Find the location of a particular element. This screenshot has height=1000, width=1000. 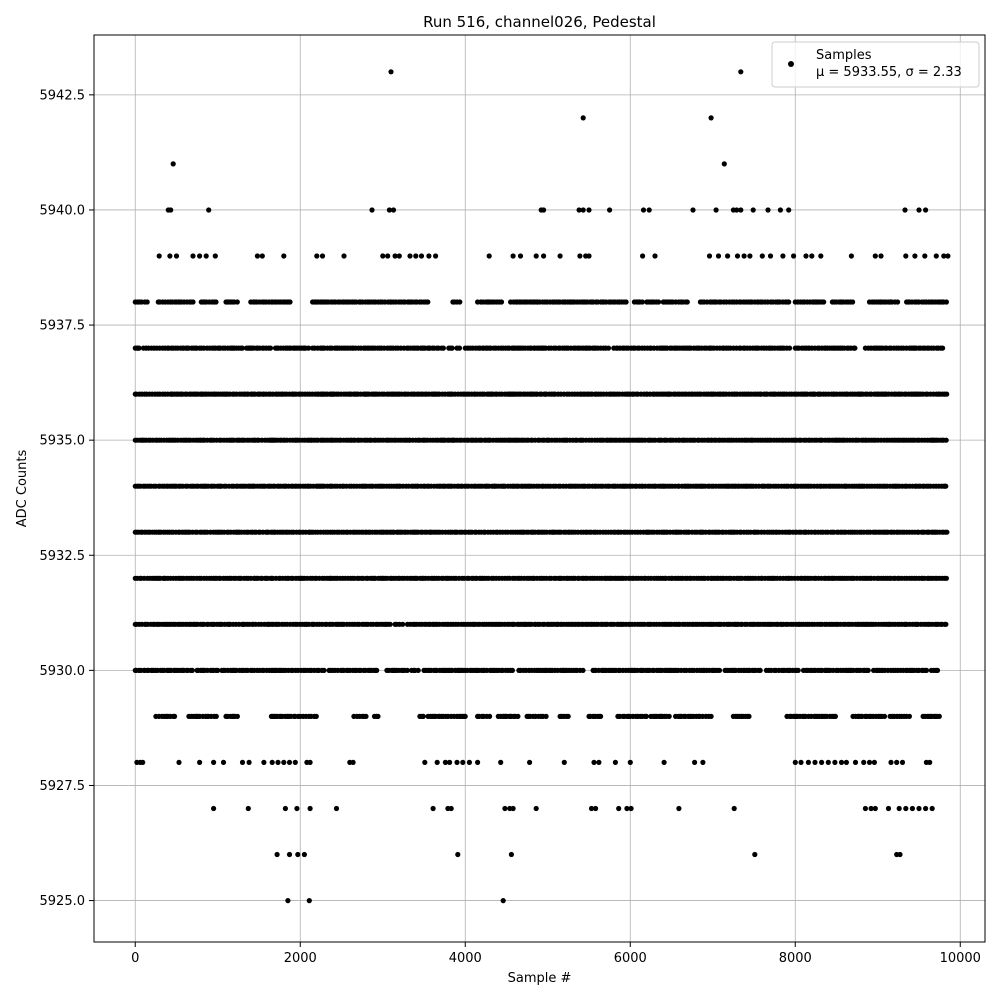

y-tick-label: 5925.0 is located at coordinates (63, 901).